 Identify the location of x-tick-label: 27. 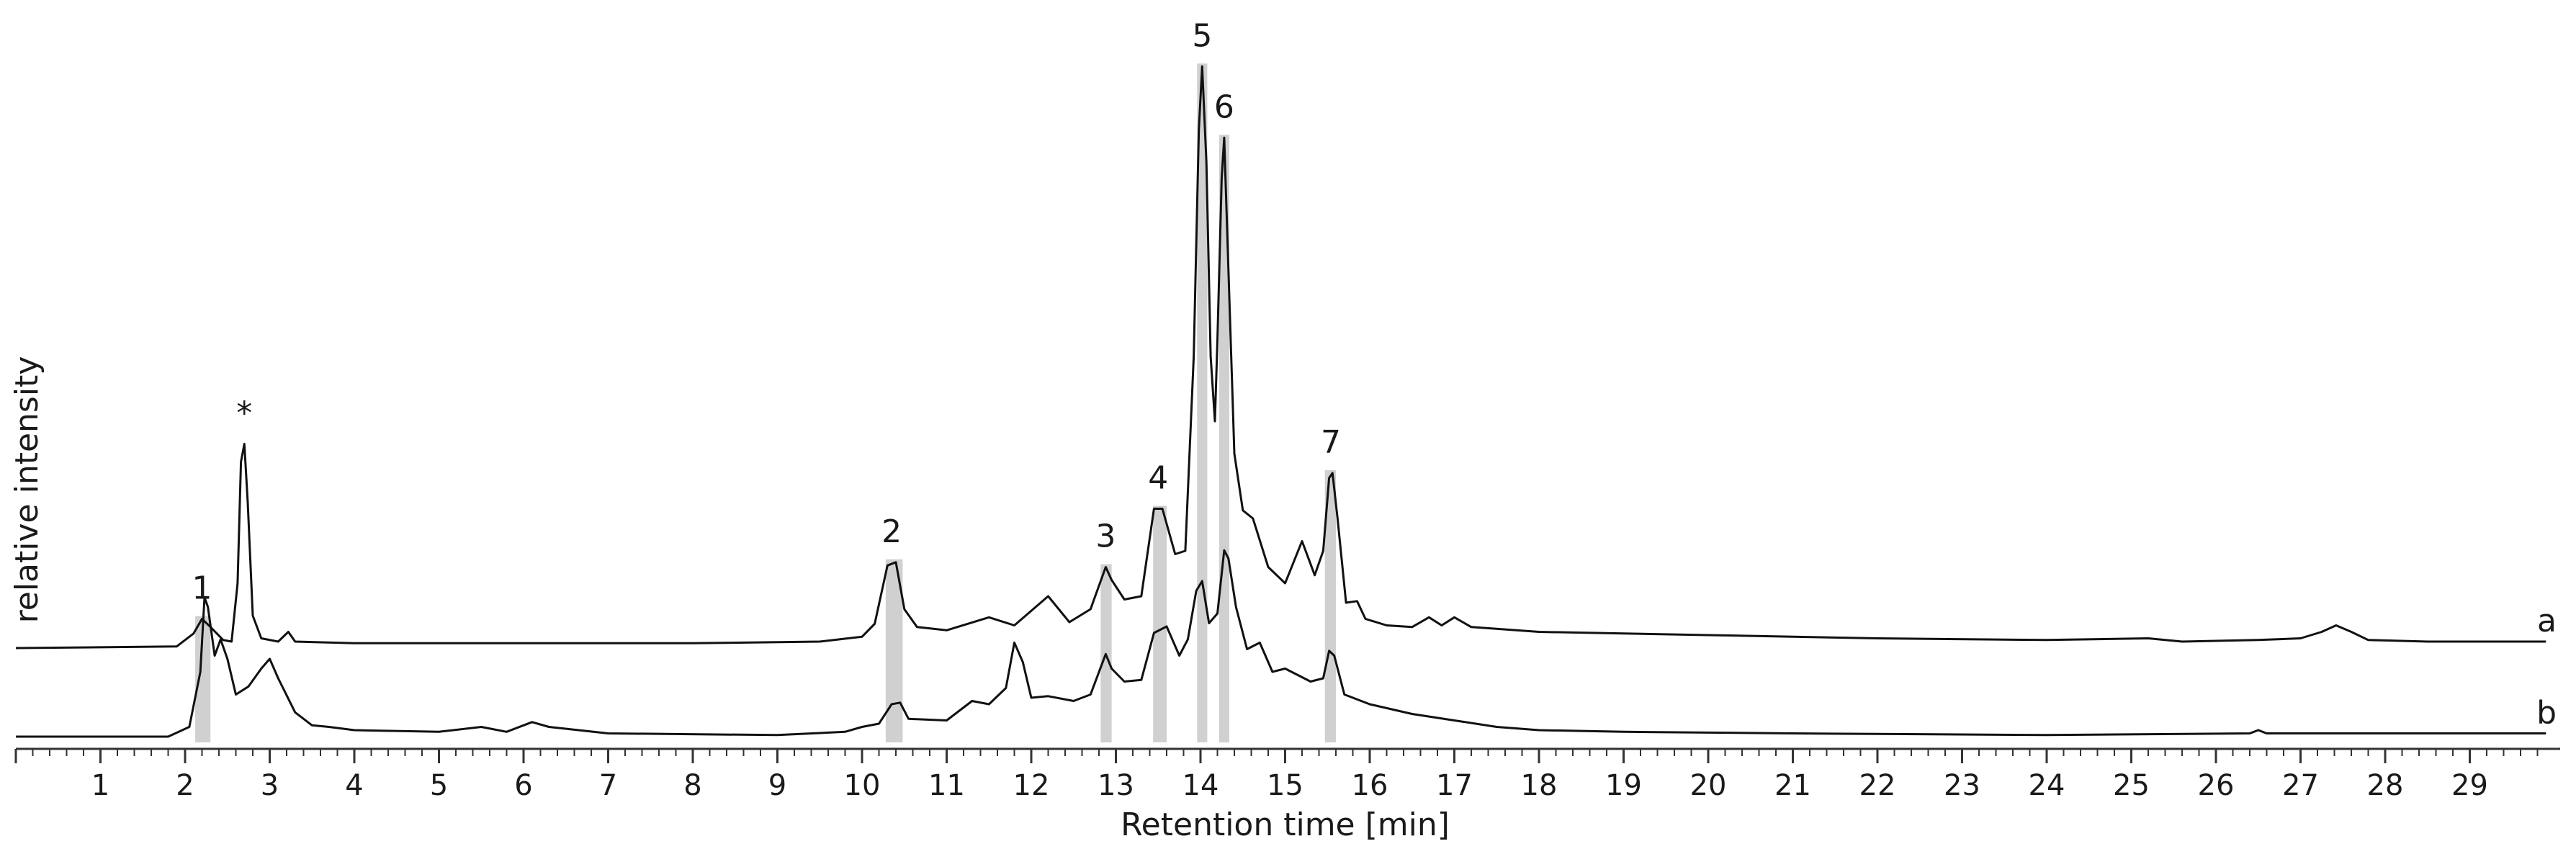
(2300, 786).